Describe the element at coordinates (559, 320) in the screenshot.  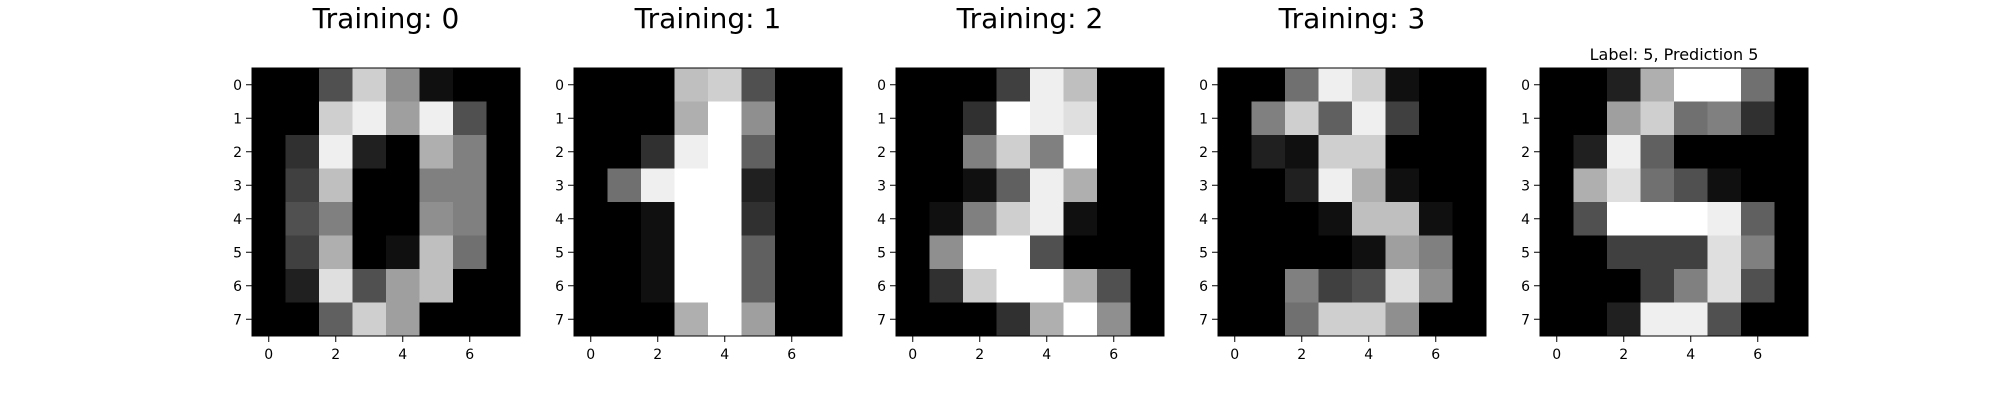
I see `y-tick-label: 7` at that location.